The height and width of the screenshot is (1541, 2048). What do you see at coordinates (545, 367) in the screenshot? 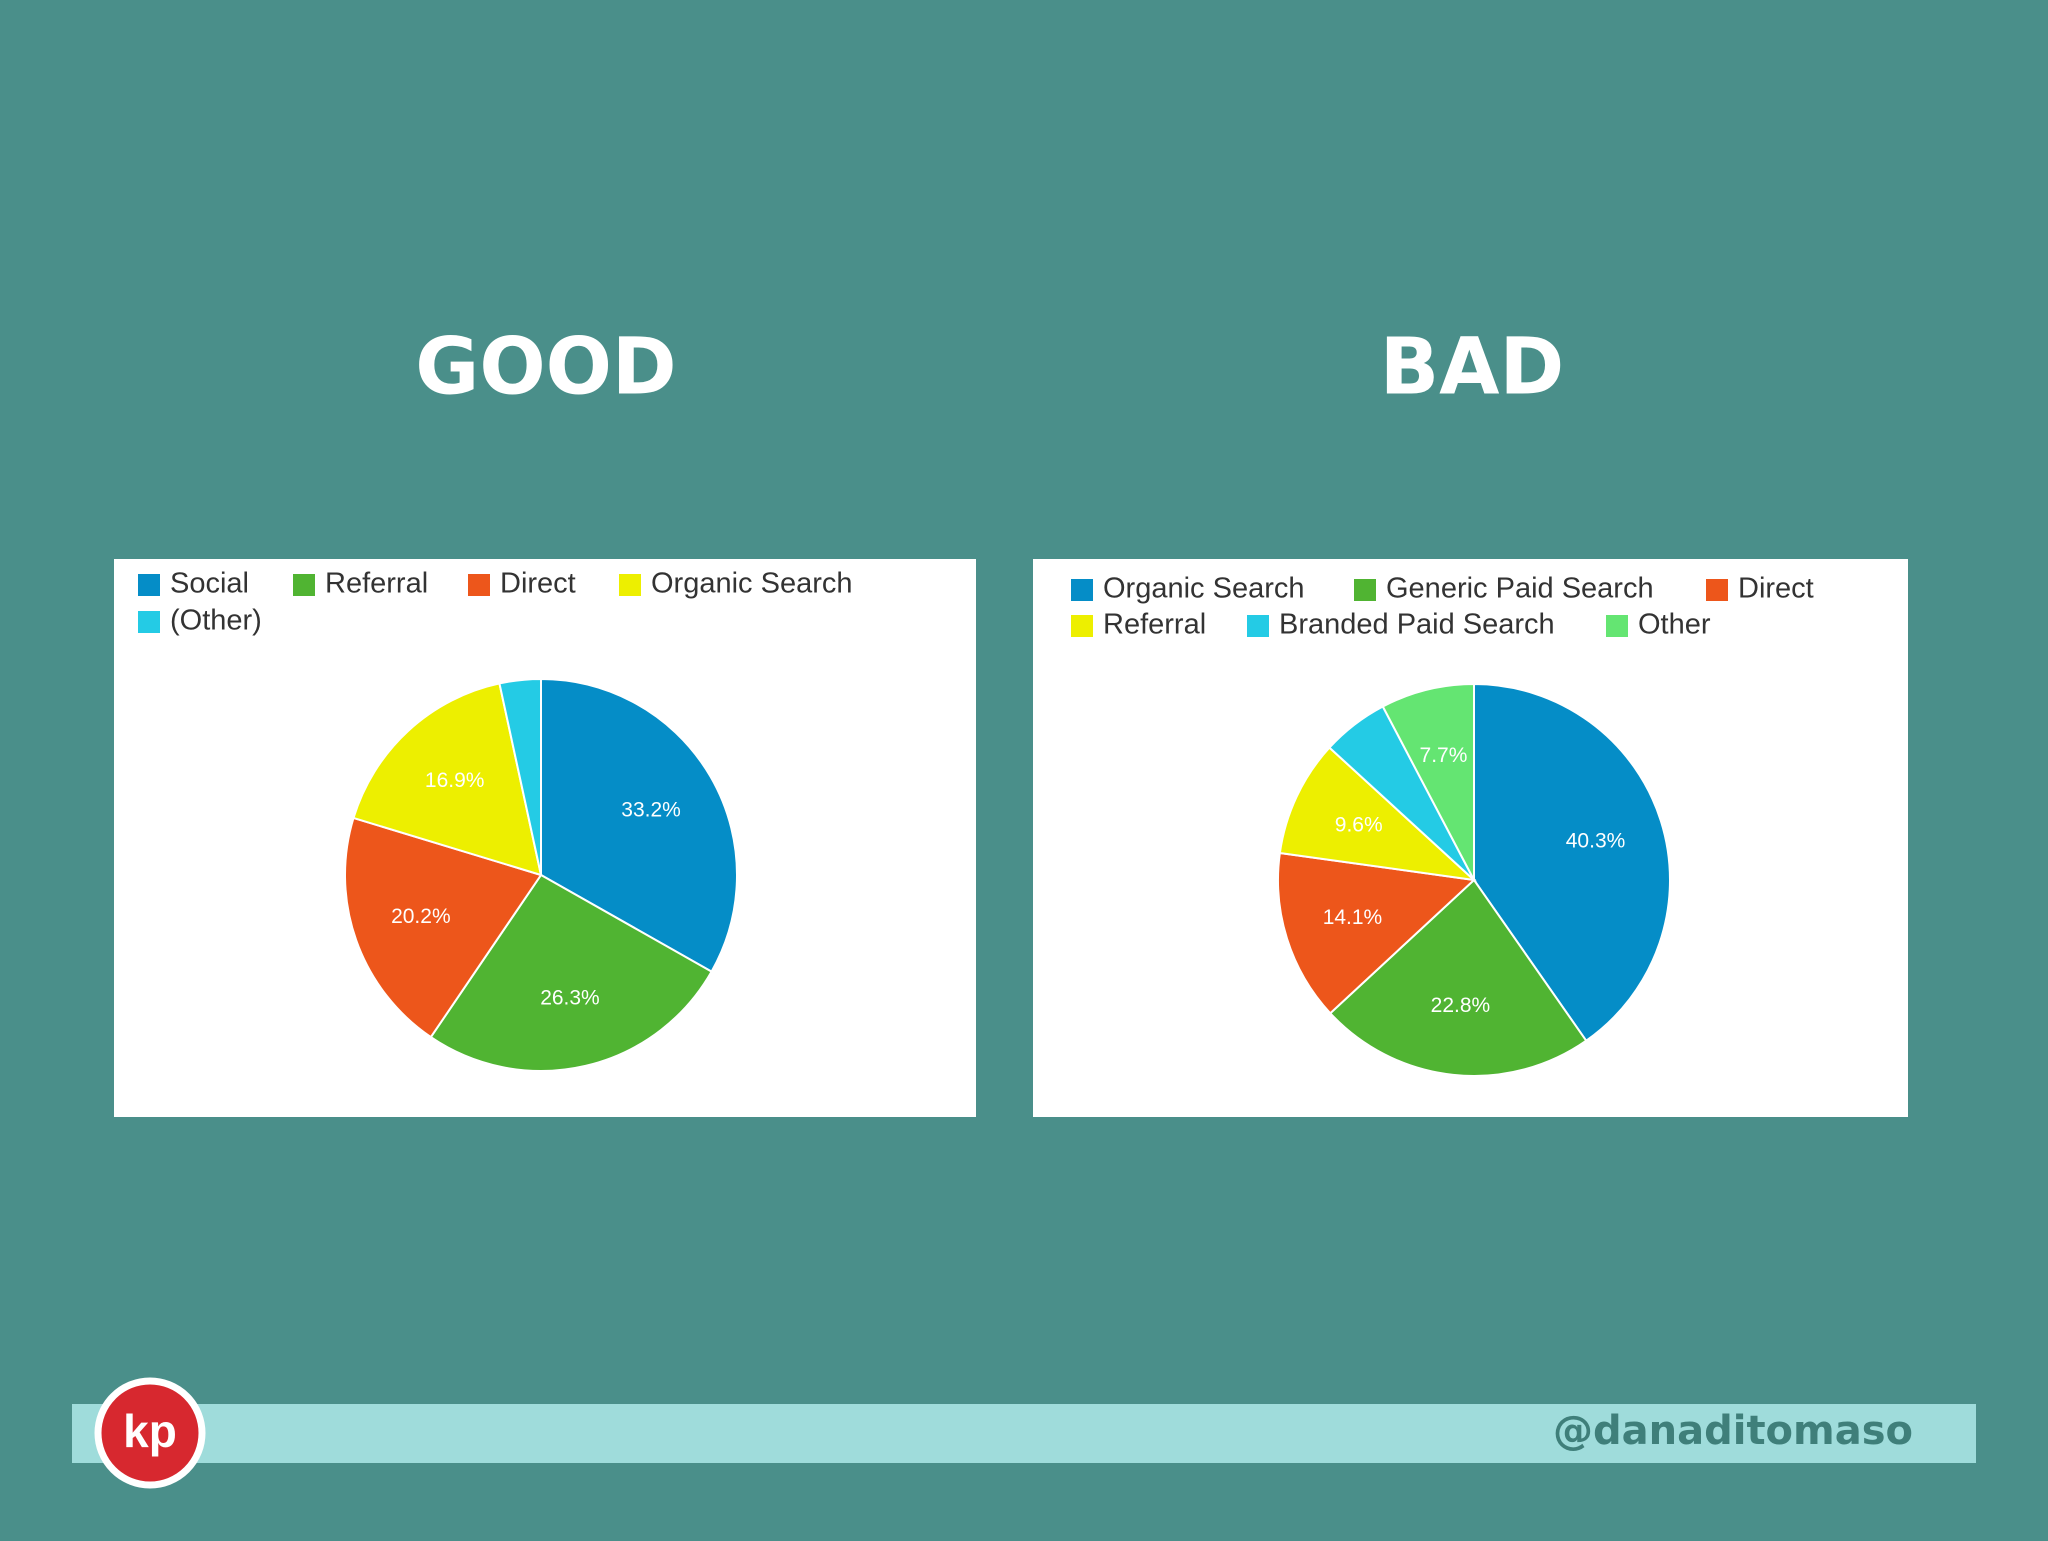
I see `chart-title: GOOD` at bounding box center [545, 367].